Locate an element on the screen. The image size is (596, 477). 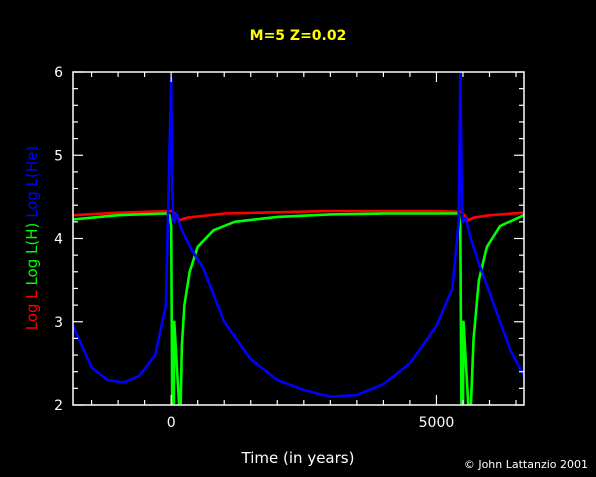
y-tick-label: 2 is located at coordinates (58, 406).